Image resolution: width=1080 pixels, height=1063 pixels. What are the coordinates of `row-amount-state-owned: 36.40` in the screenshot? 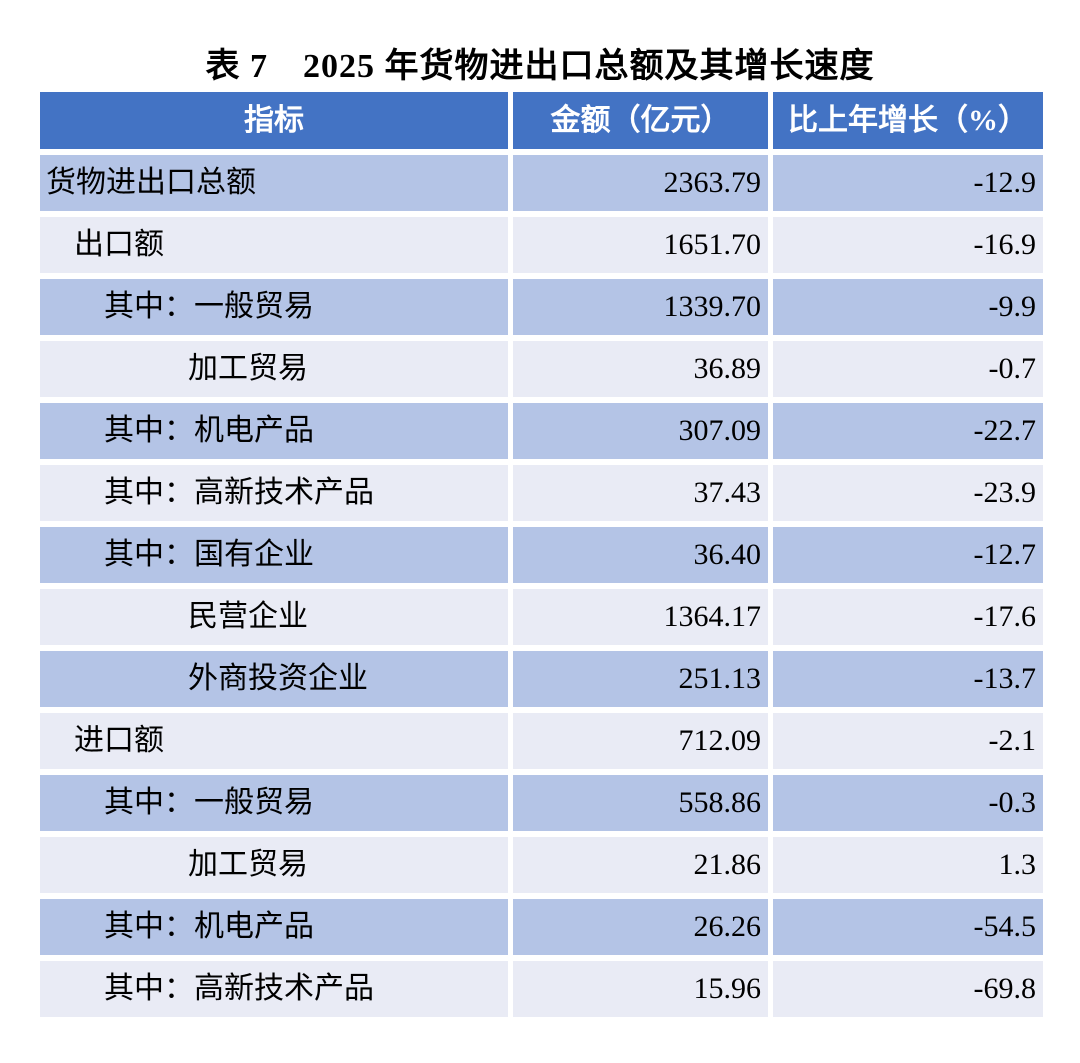 It's located at (640, 555).